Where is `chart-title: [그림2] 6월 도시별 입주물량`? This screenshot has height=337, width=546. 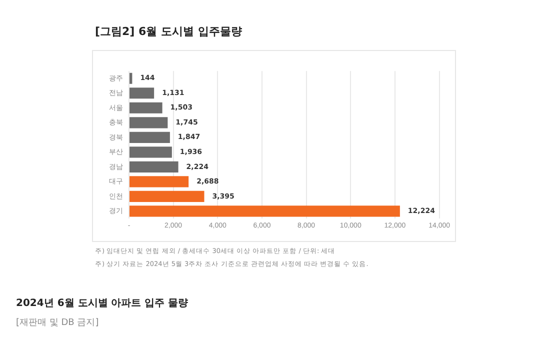
chart-title: [그림2] 6월 도시별 입주물량 is located at coordinates (168, 31).